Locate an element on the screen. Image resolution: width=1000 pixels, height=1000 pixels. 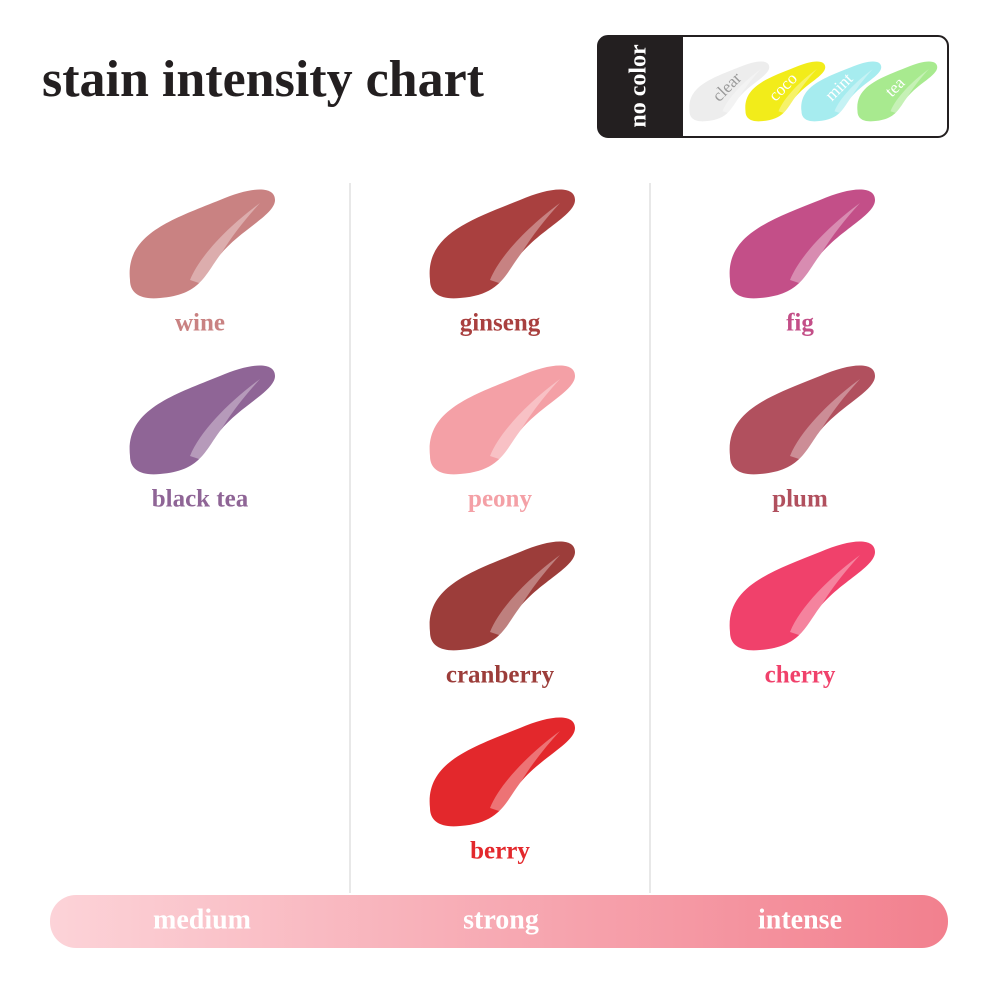
intensity-bar is located at coordinates (499, 921).